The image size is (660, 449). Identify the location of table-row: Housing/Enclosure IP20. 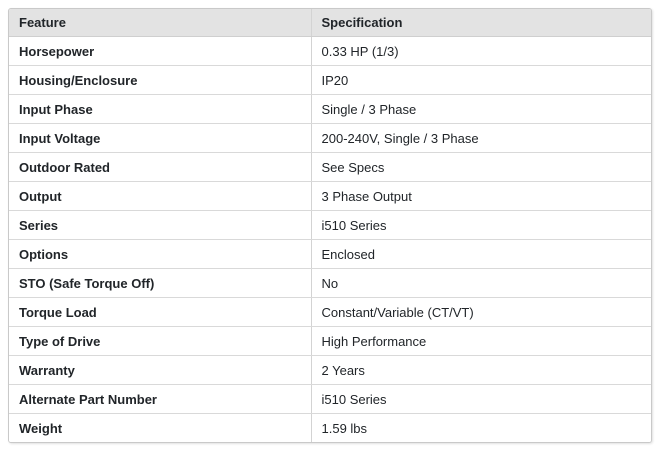
(330, 80).